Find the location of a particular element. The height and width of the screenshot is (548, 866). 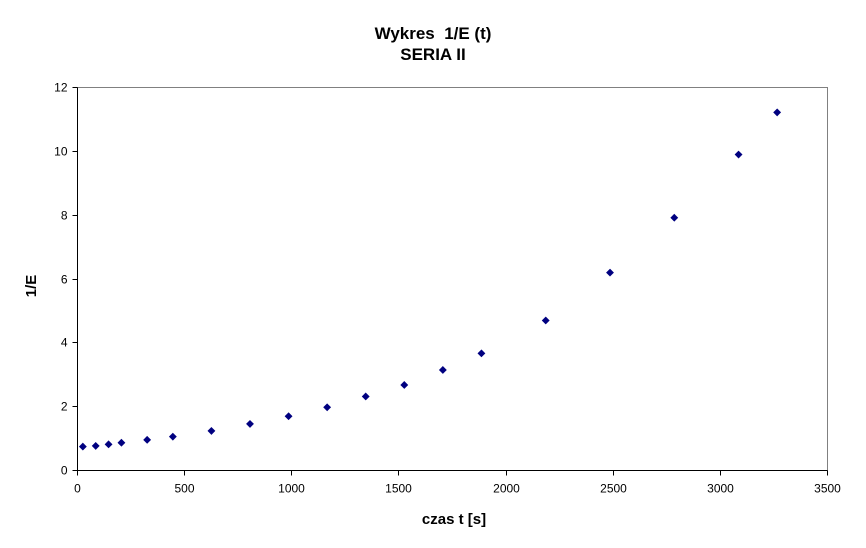

y-tick-label: 2 is located at coordinates (64, 407).